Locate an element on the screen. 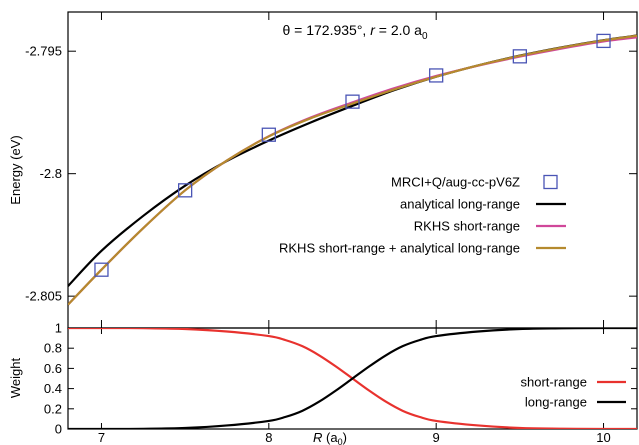 The height and width of the screenshot is (445, 639). weight-y-tick-label: 1 is located at coordinates (58, 328).